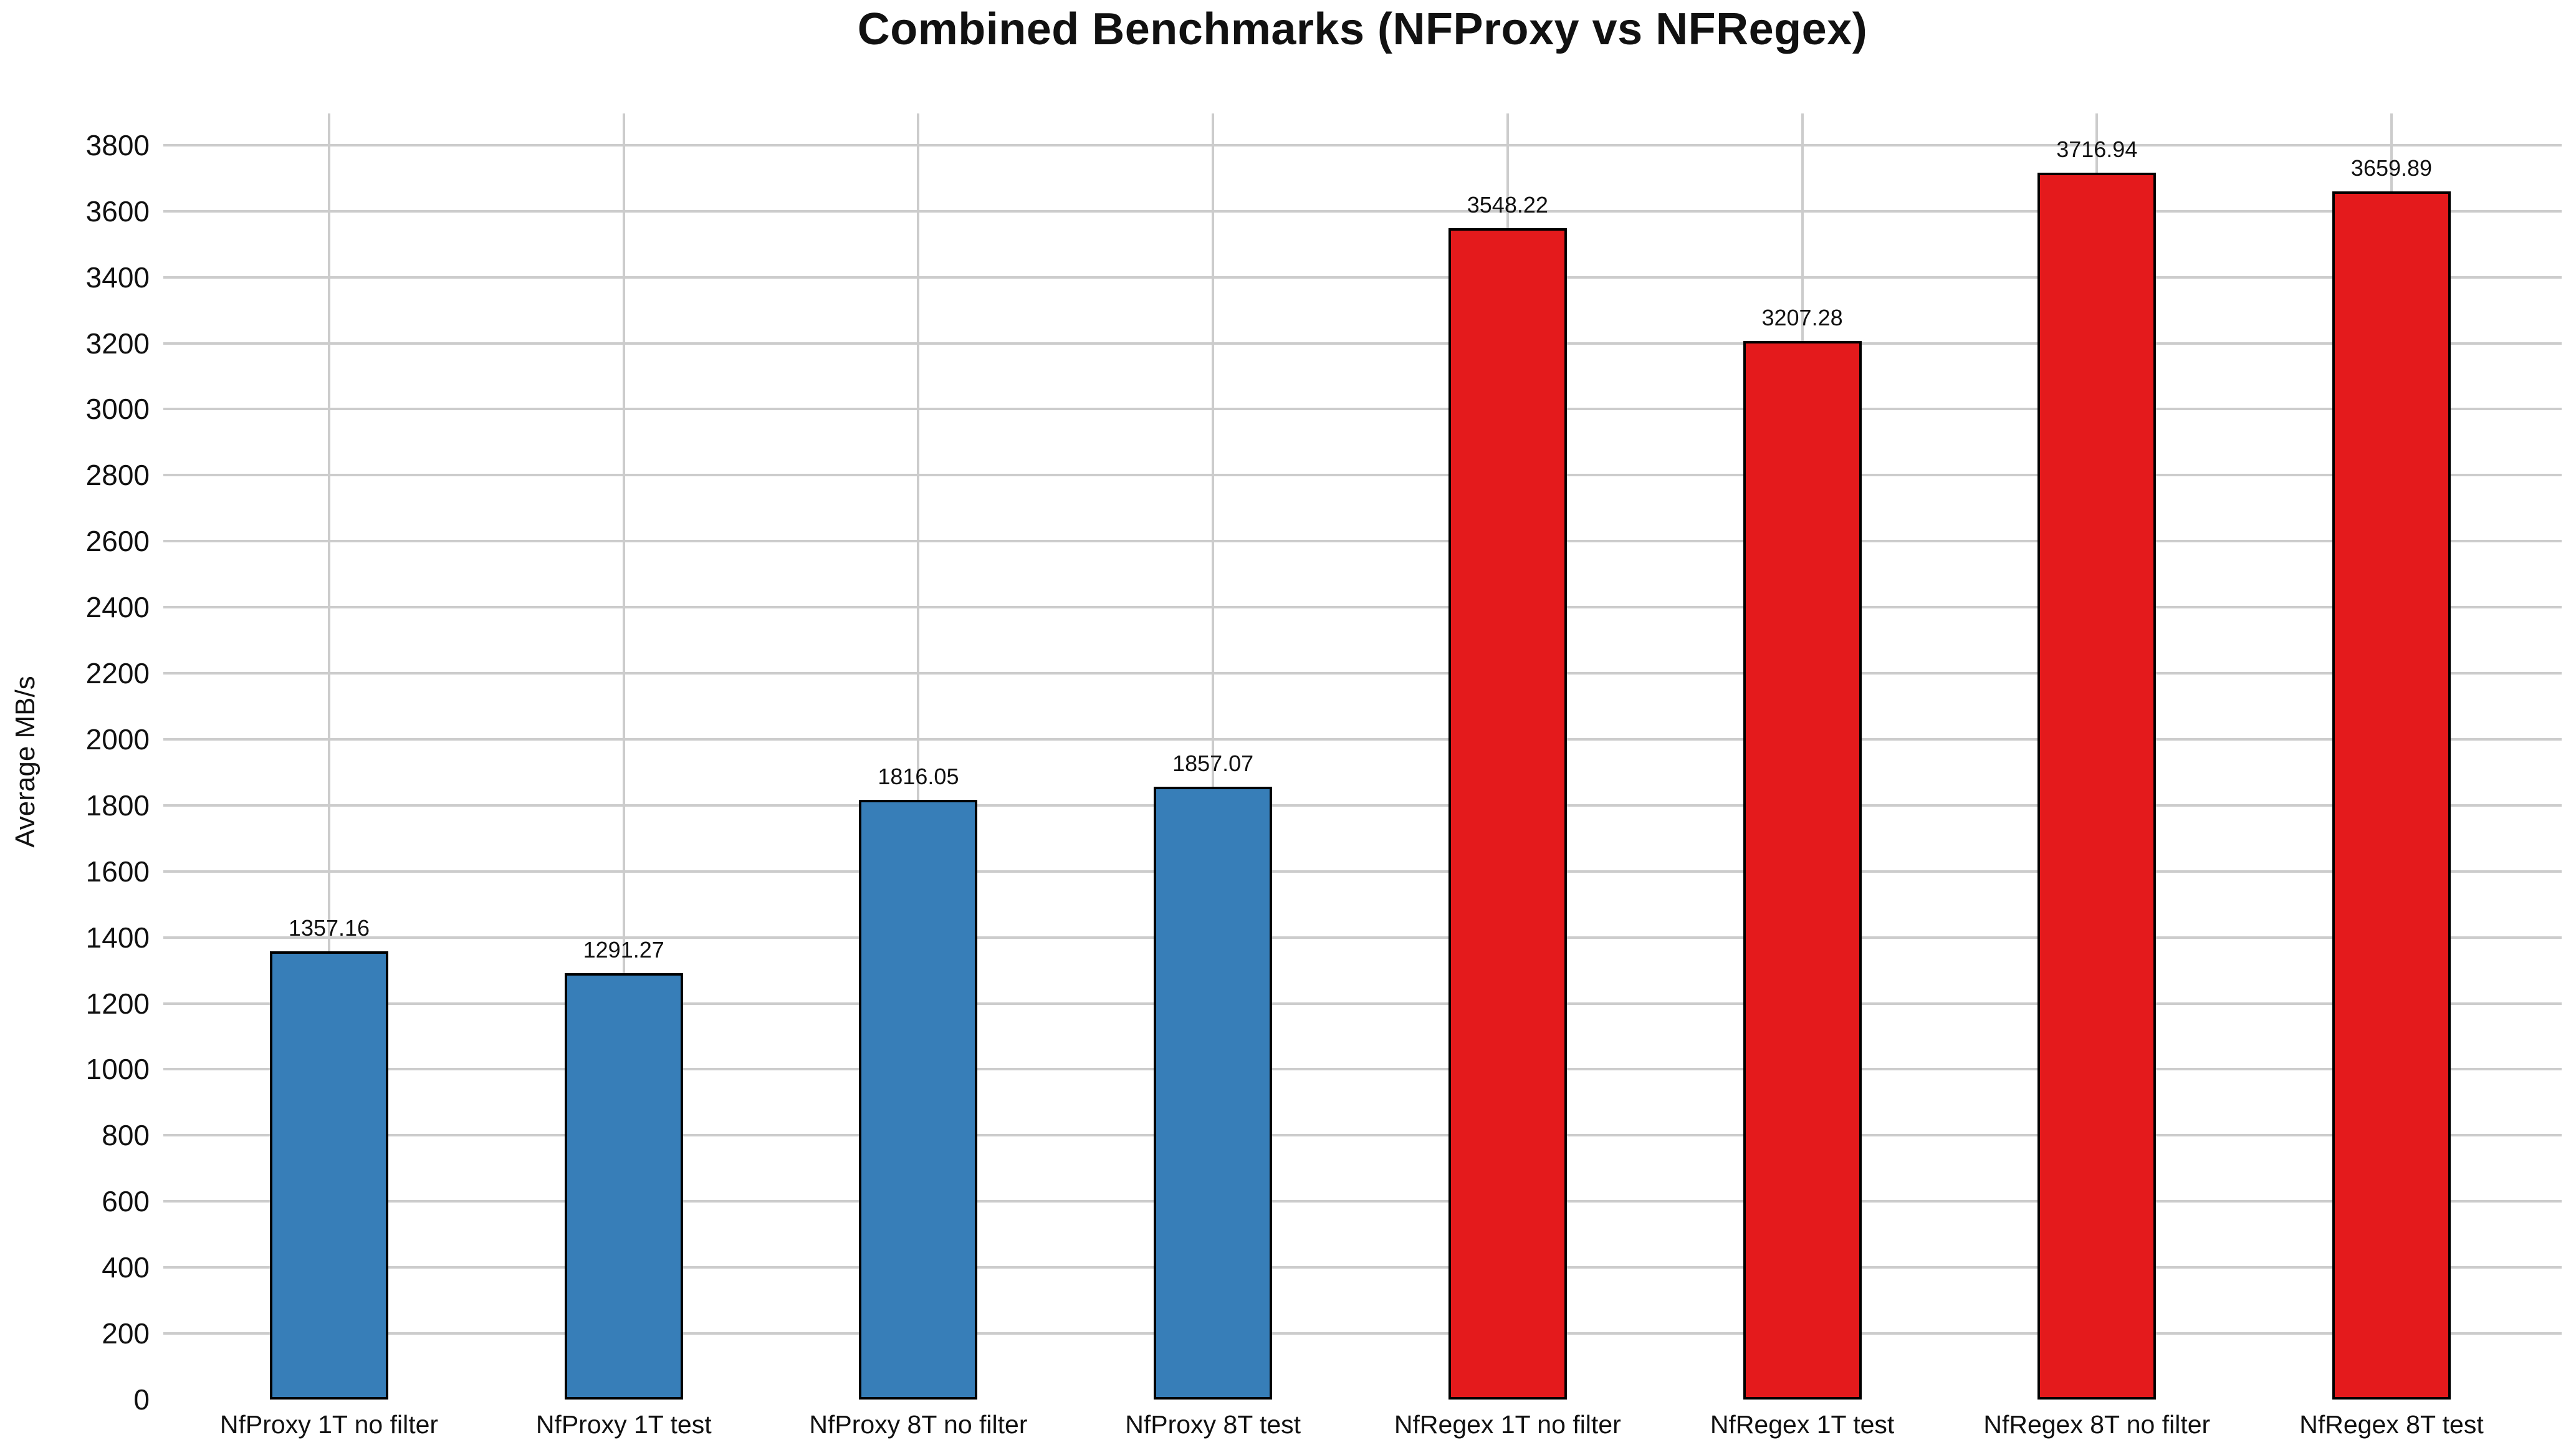  What do you see at coordinates (118, 541) in the screenshot?
I see `y-tick-label: 2600` at bounding box center [118, 541].